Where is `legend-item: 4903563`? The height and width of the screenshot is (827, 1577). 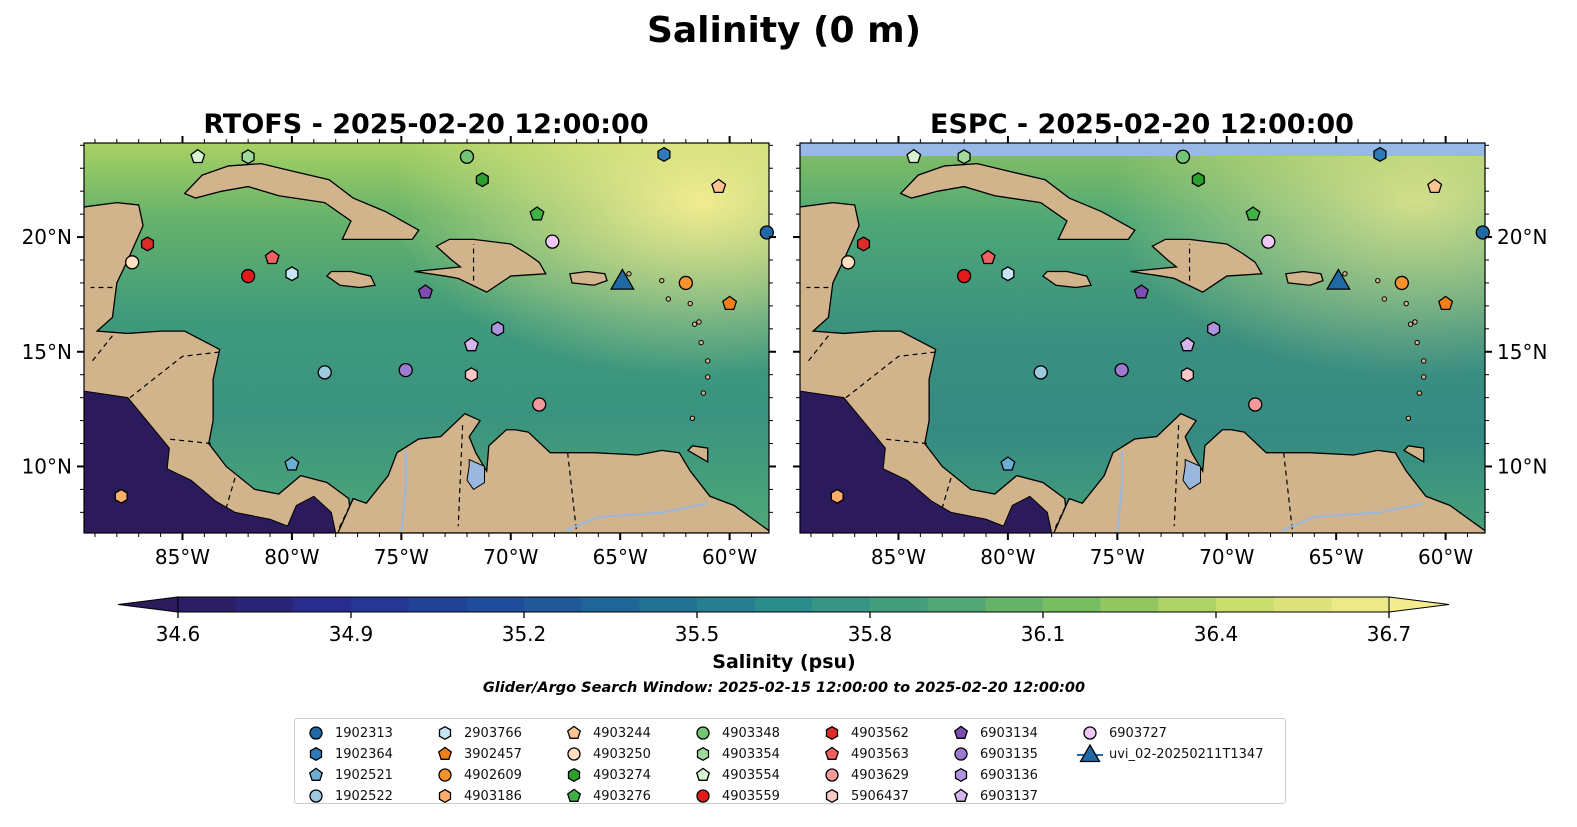 legend-item: 4903563 is located at coordinates (864, 754).